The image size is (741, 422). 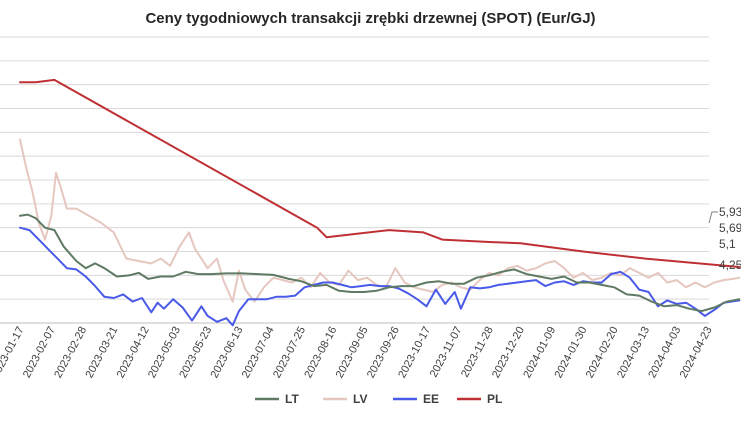 What do you see at coordinates (39, 352) in the screenshot?
I see `x-tick-label: 2023-02-07` at bounding box center [39, 352].